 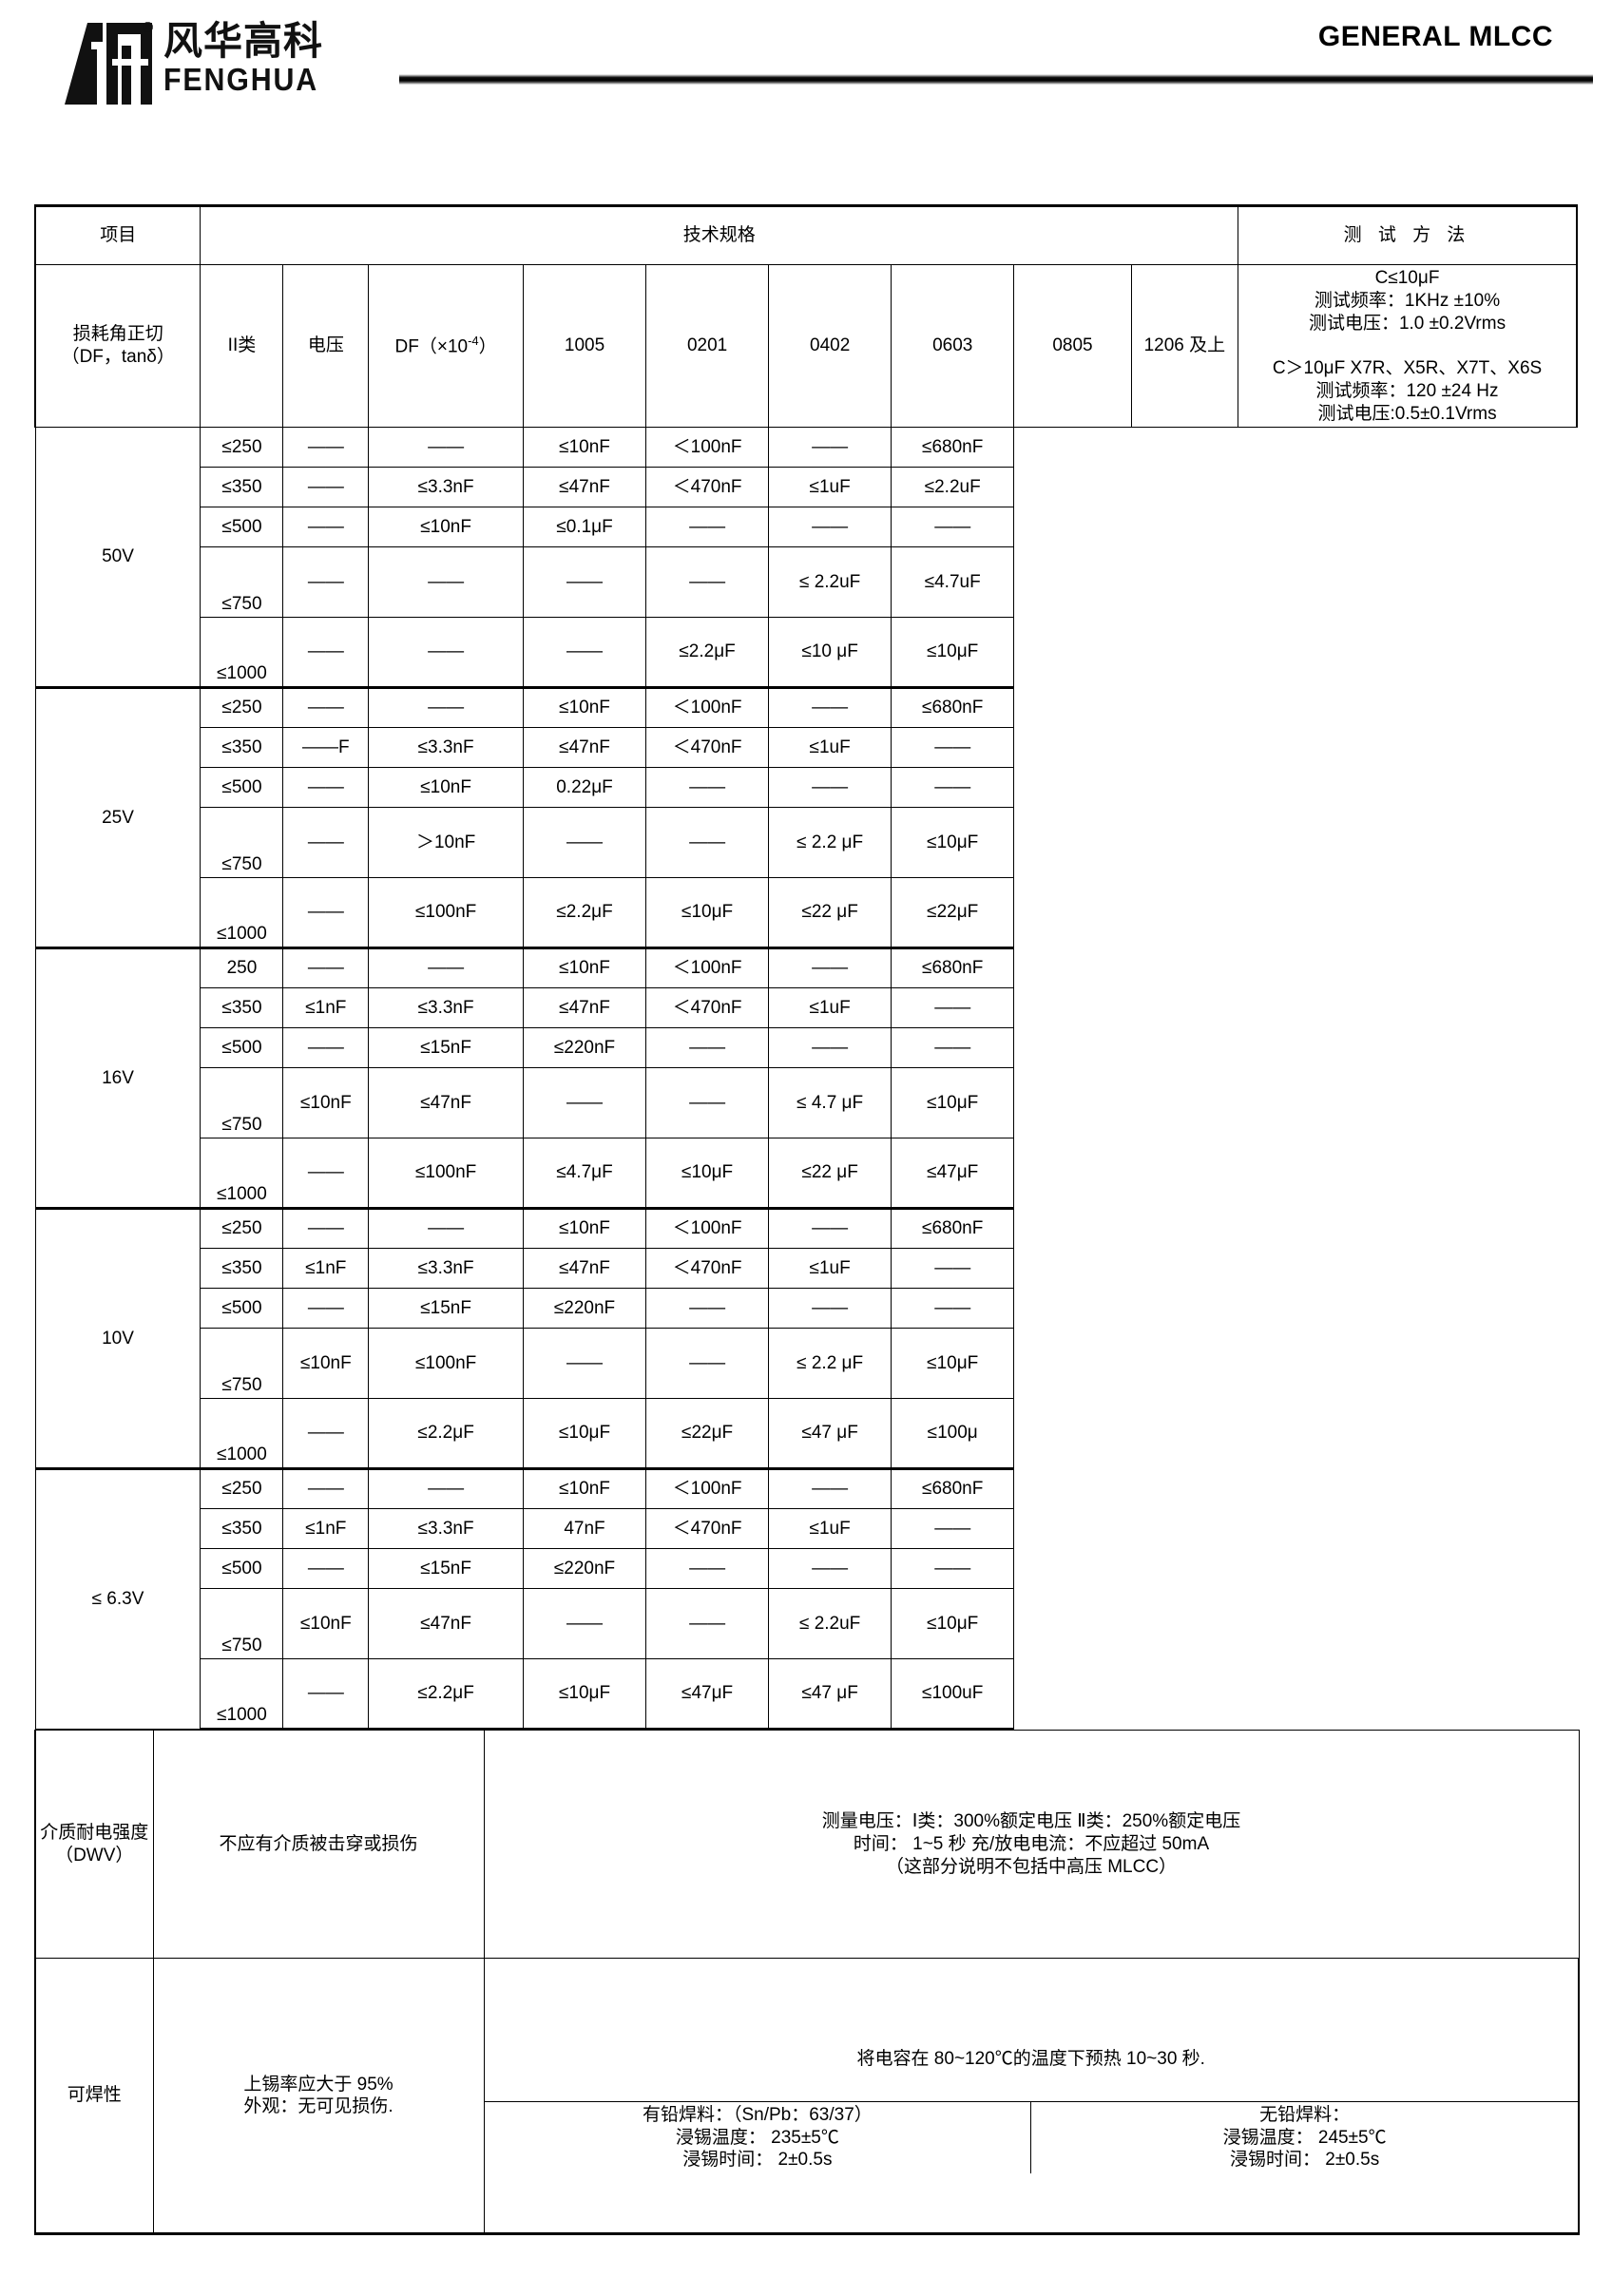 What do you see at coordinates (118, 1338) in the screenshot?
I see `voltage-group-label: 10V` at bounding box center [118, 1338].